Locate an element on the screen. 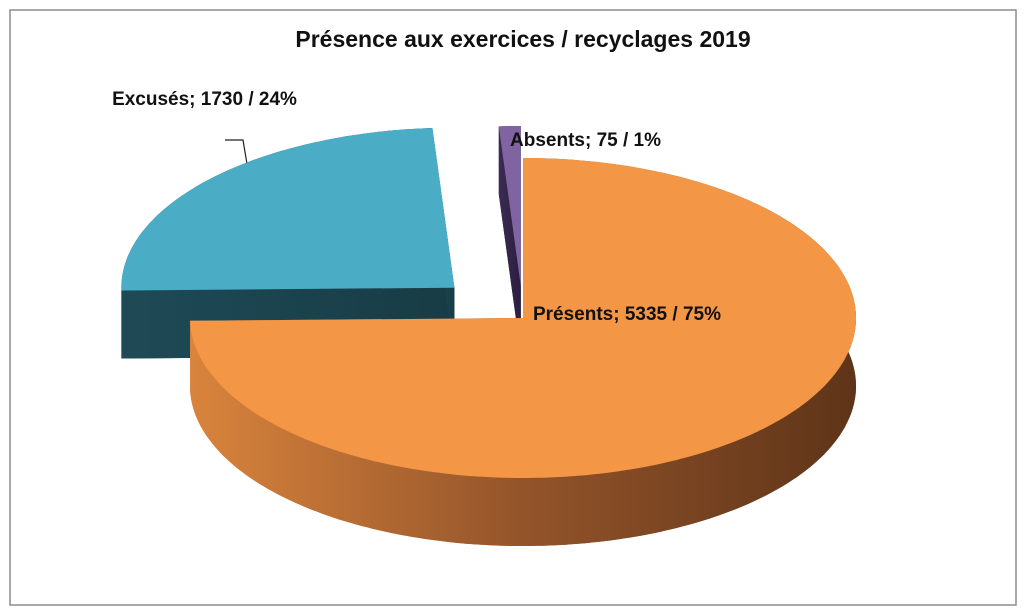 This screenshot has height=616, width=1027. data-label: Excusés; 1730 / 24% is located at coordinates (204, 99).